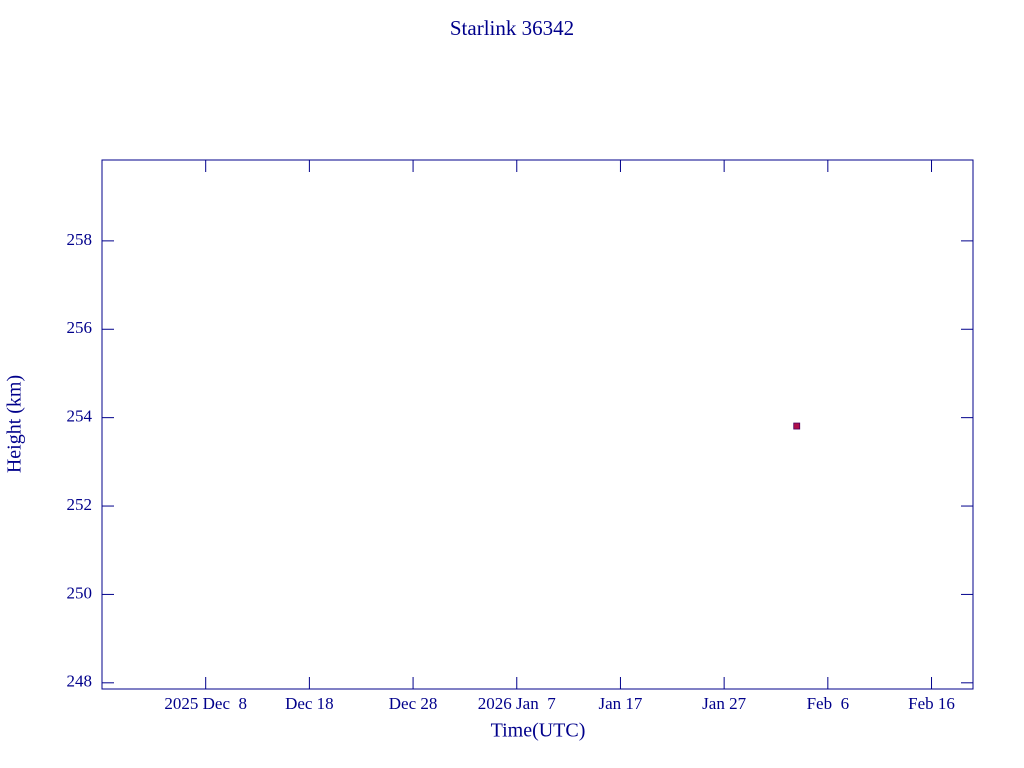 The height and width of the screenshot is (768, 1024). What do you see at coordinates (538, 731) in the screenshot?
I see `x-axis-label: Time(UTC)` at bounding box center [538, 731].